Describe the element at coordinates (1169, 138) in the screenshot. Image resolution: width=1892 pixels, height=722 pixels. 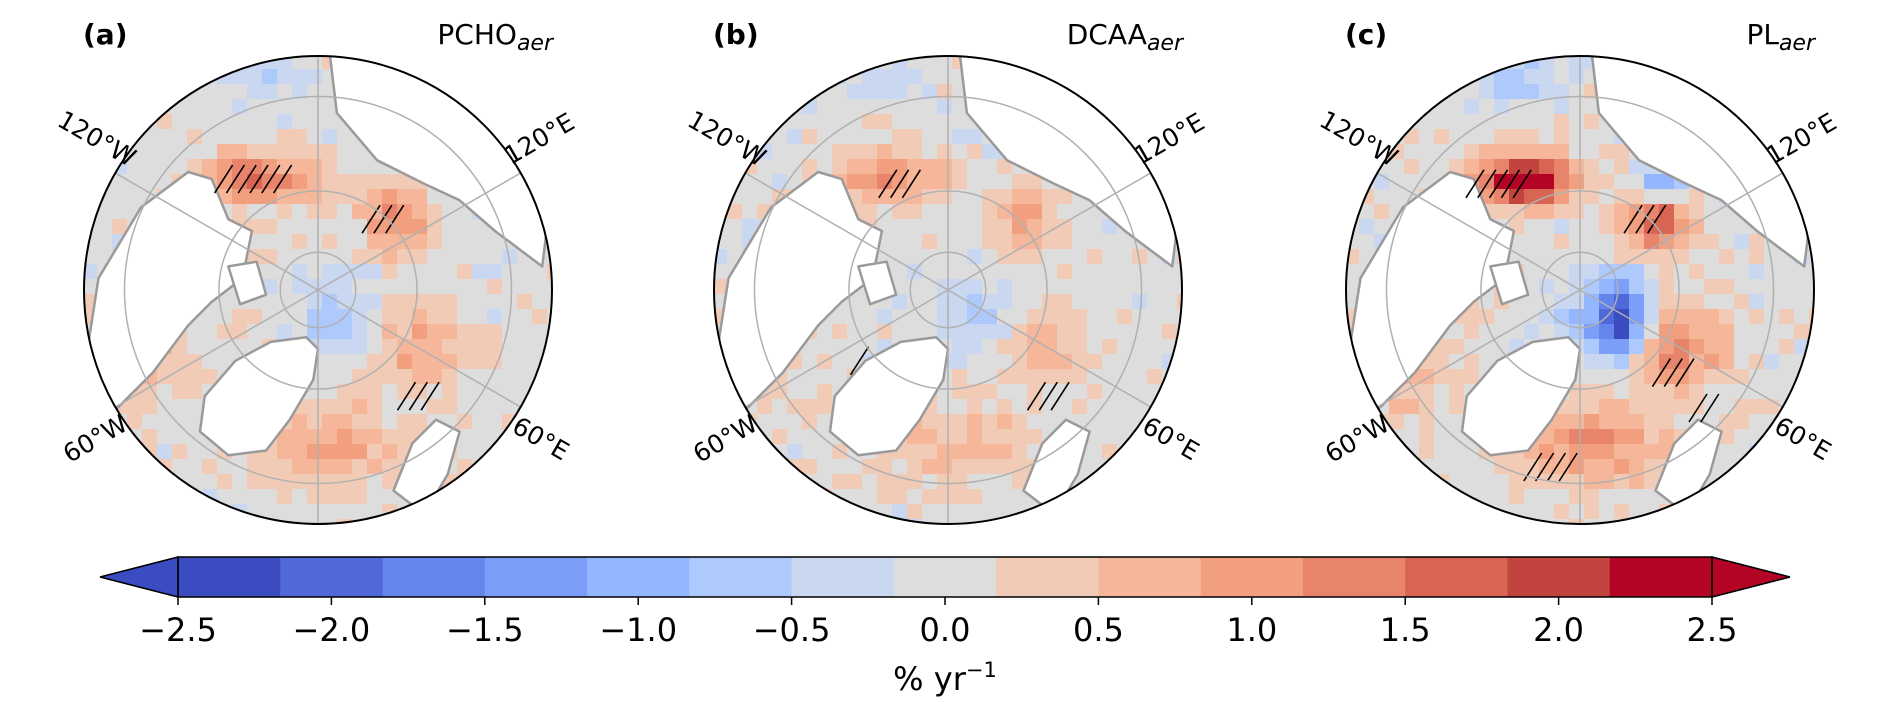
I see `longitude-label: 120°E` at that location.